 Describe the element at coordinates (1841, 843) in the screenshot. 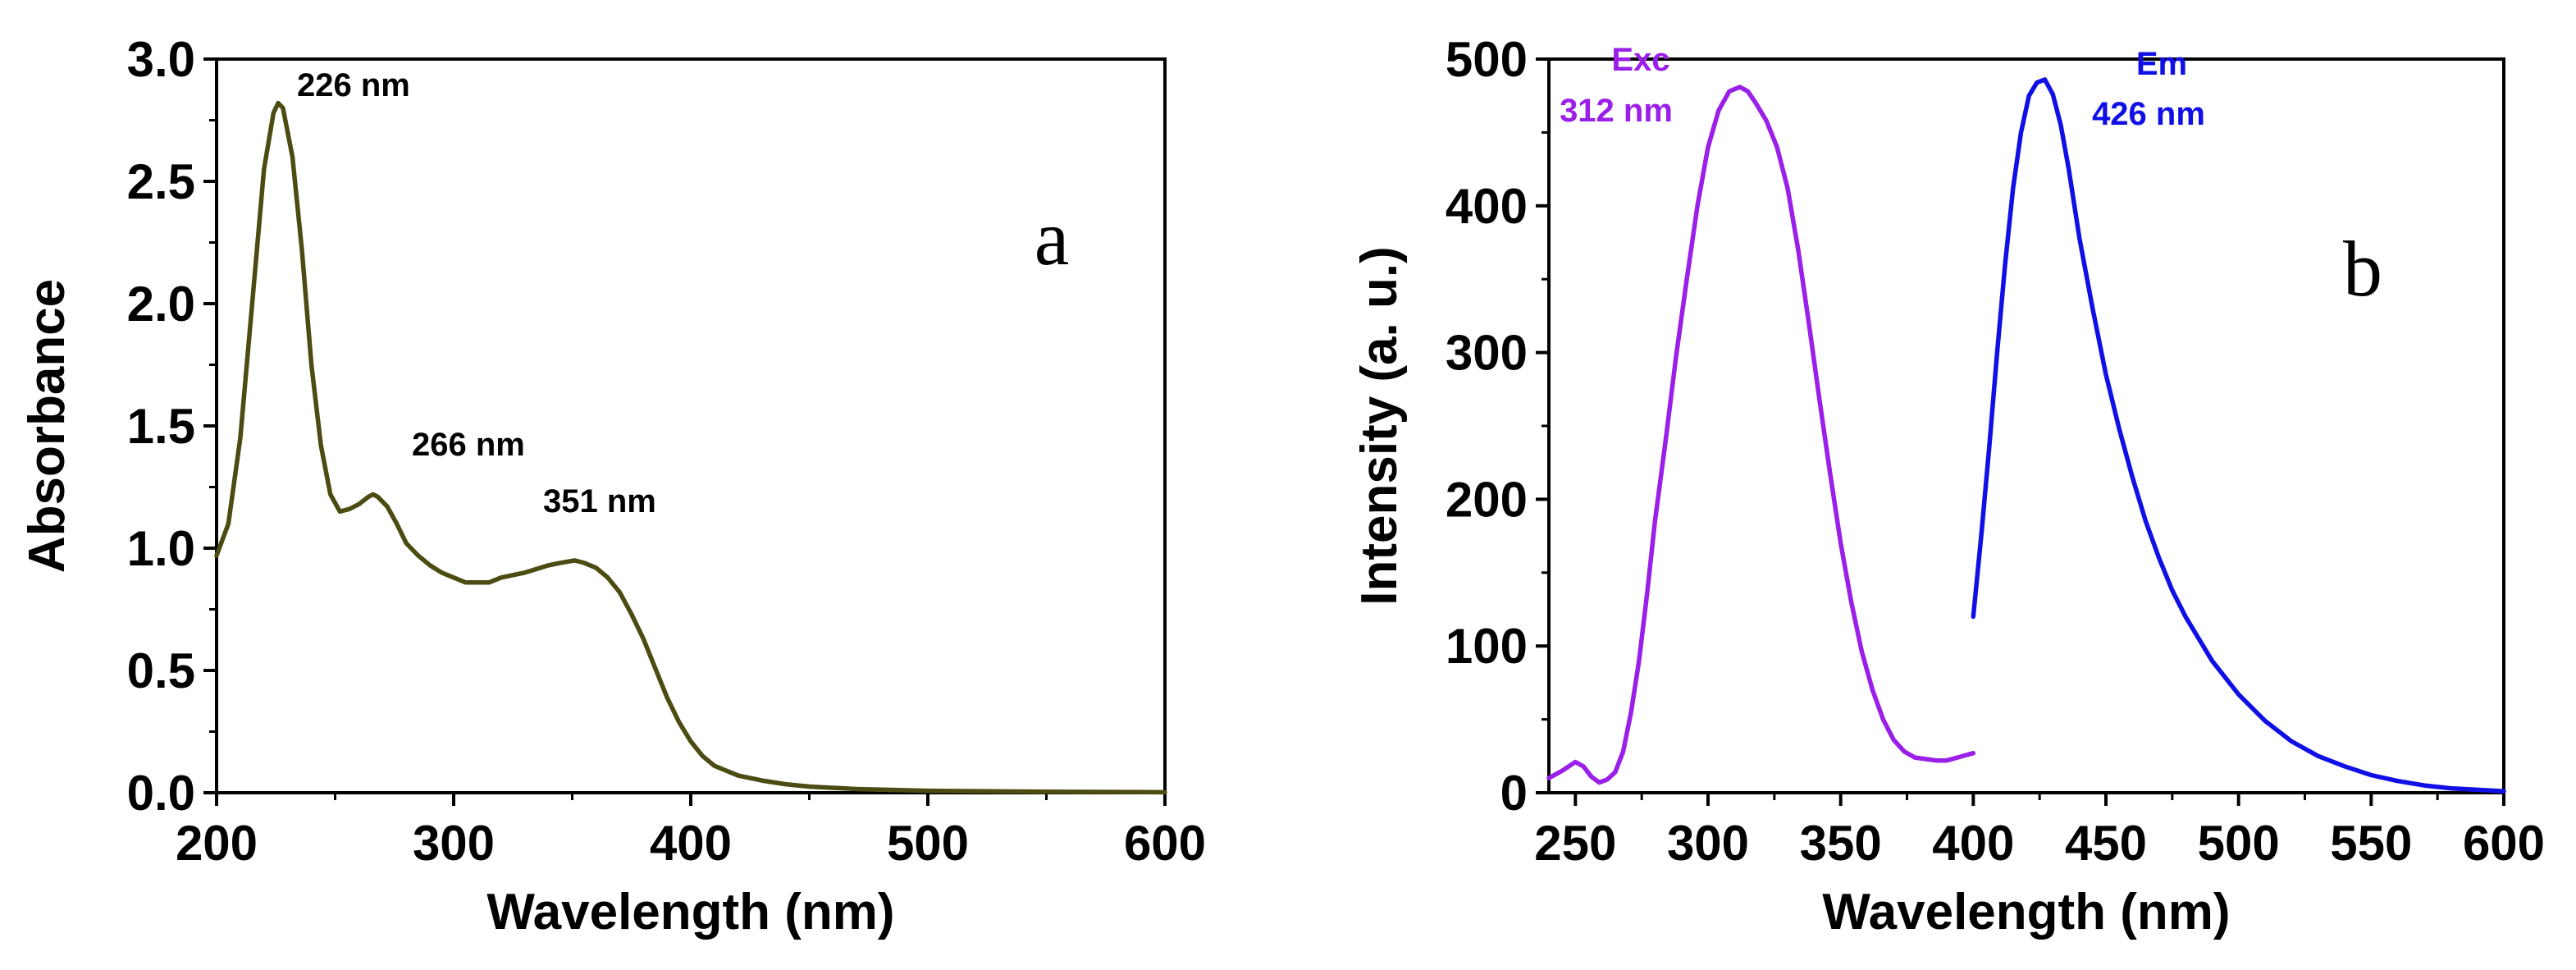

I see `x-tick-label: 350` at that location.